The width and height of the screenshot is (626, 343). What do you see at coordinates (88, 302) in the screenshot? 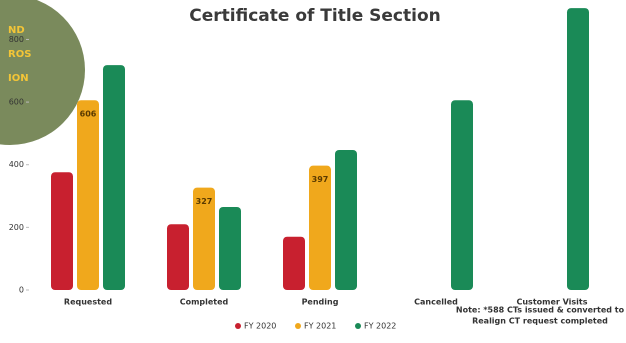
I see `x-tick-label: Requested` at bounding box center [88, 302].